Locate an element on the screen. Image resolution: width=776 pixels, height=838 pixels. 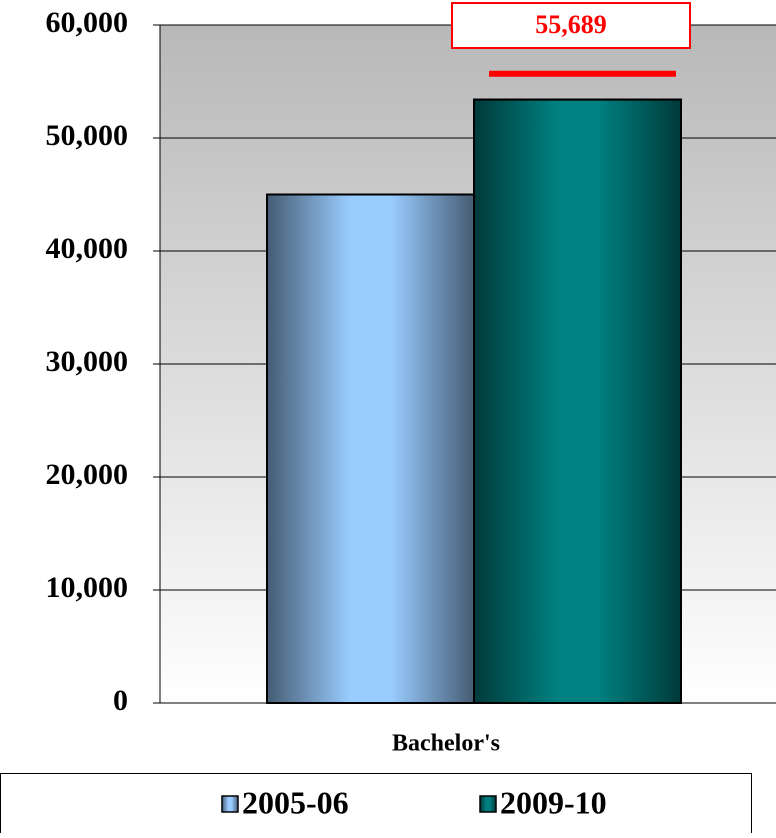
annotation-label: 55,689 is located at coordinates (571, 24).